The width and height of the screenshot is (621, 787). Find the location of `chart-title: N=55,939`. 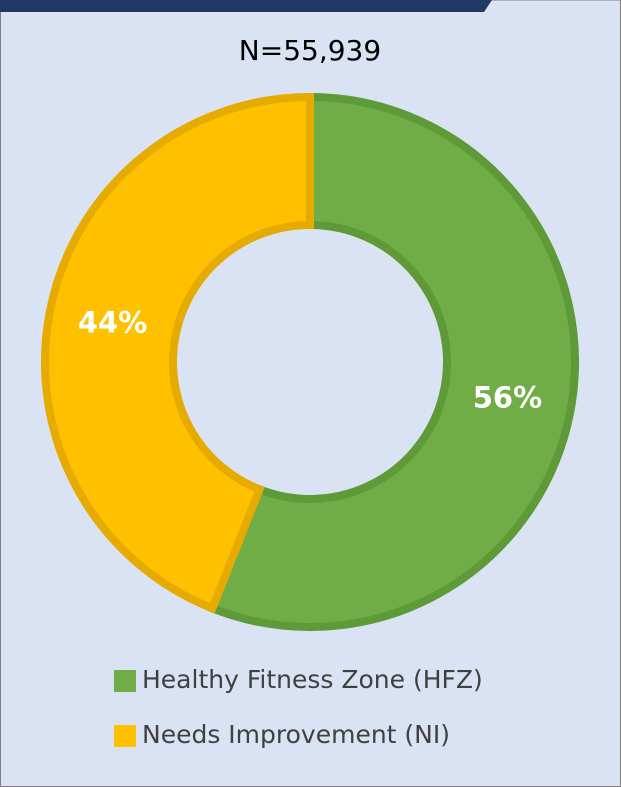

chart-title: N=55,939 is located at coordinates (310, 50).